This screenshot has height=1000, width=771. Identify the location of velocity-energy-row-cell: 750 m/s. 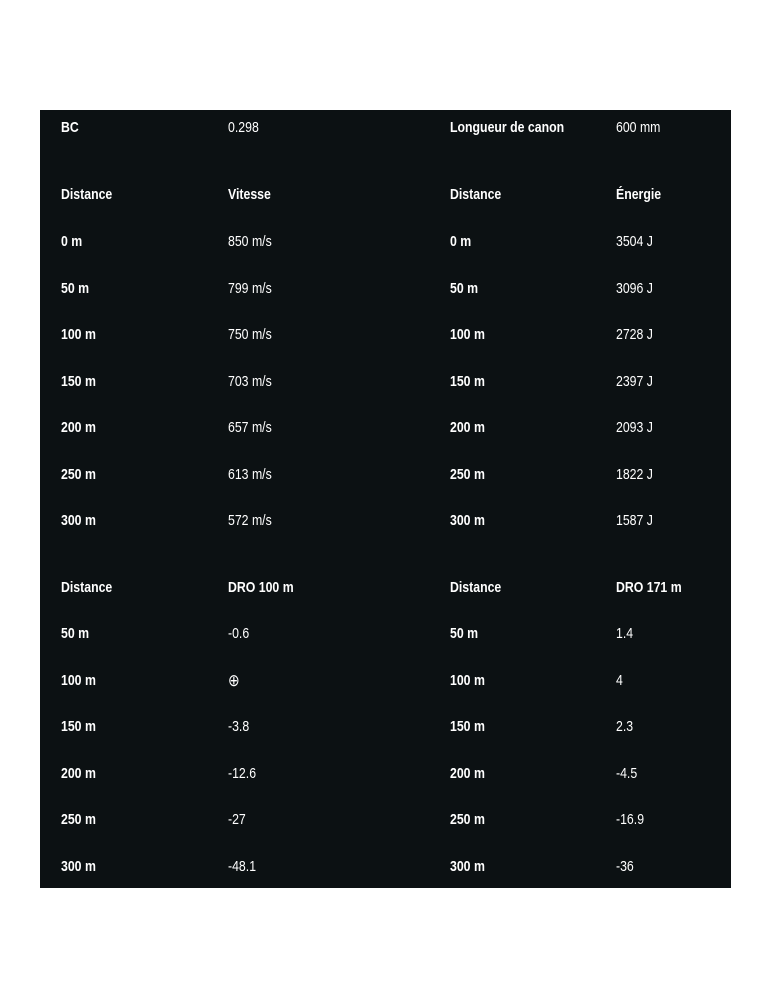
(250, 334).